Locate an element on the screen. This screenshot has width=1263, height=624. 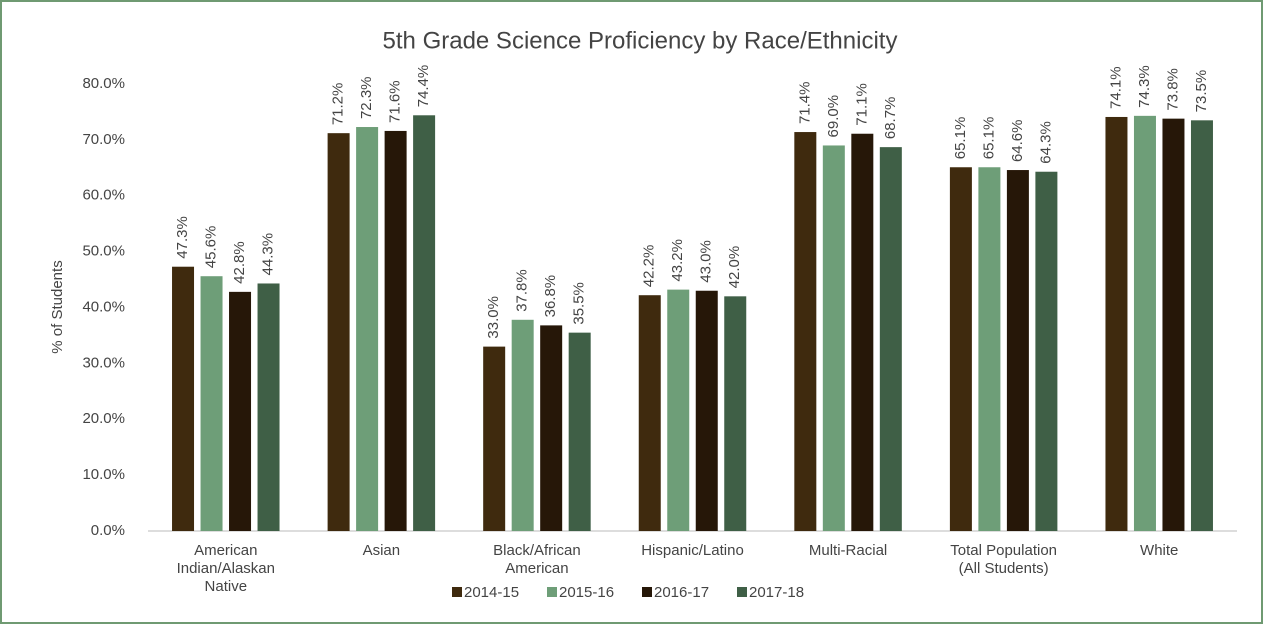
x-tick-label: Hispanic/Latino is located at coordinates (692, 550).